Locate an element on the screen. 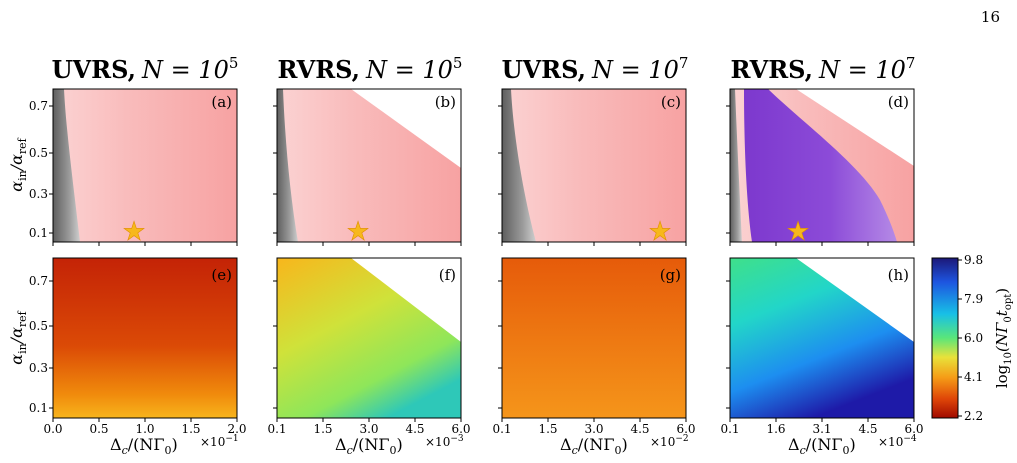 This screenshot has width=1017, height=463. x-tick-label: 1.0 is located at coordinates (144, 429).